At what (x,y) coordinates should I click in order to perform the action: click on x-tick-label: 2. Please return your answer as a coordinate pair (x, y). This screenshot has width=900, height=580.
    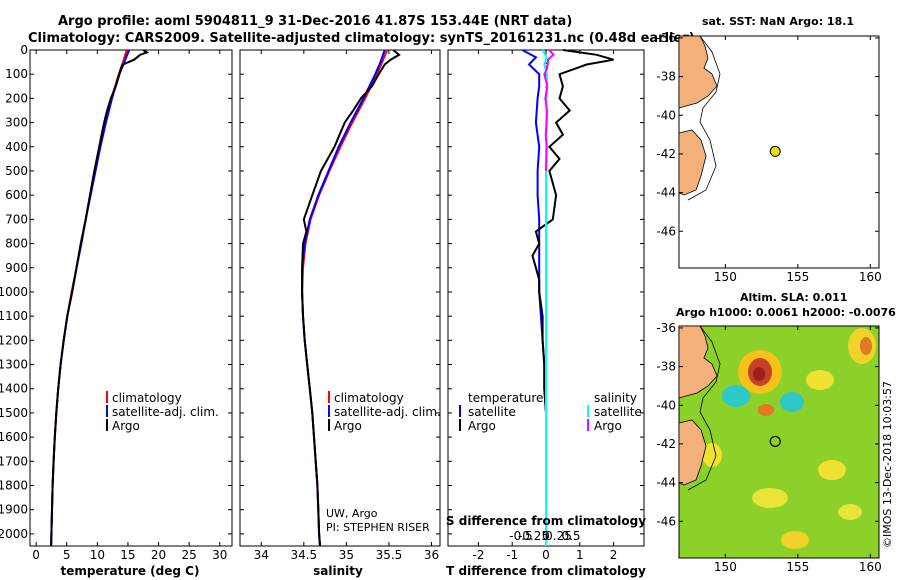
    Looking at the image, I should click on (614, 555).